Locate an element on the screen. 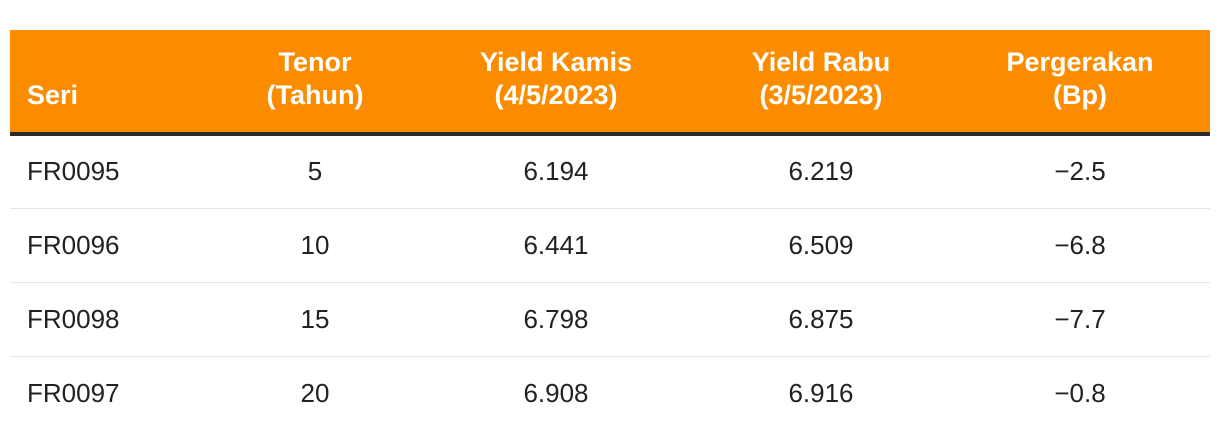  cell-yield-rabu: 6.875 is located at coordinates (821, 319).